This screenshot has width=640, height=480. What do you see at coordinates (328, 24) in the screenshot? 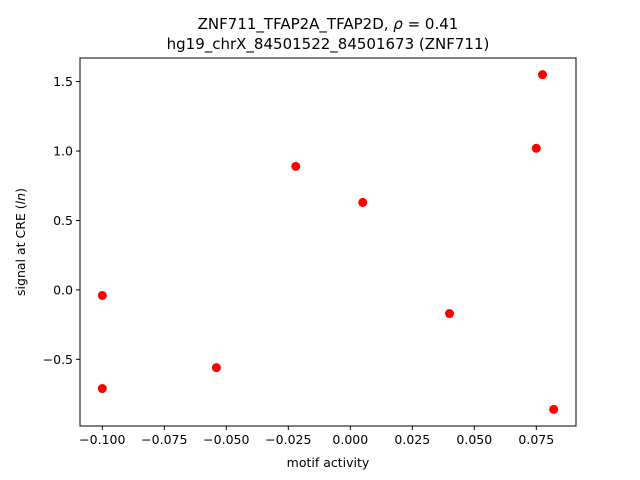
I see `chart-title-line1: ZNF711_TFAP2A_TFAP2D, ρ = 0.41` at bounding box center [328, 24].